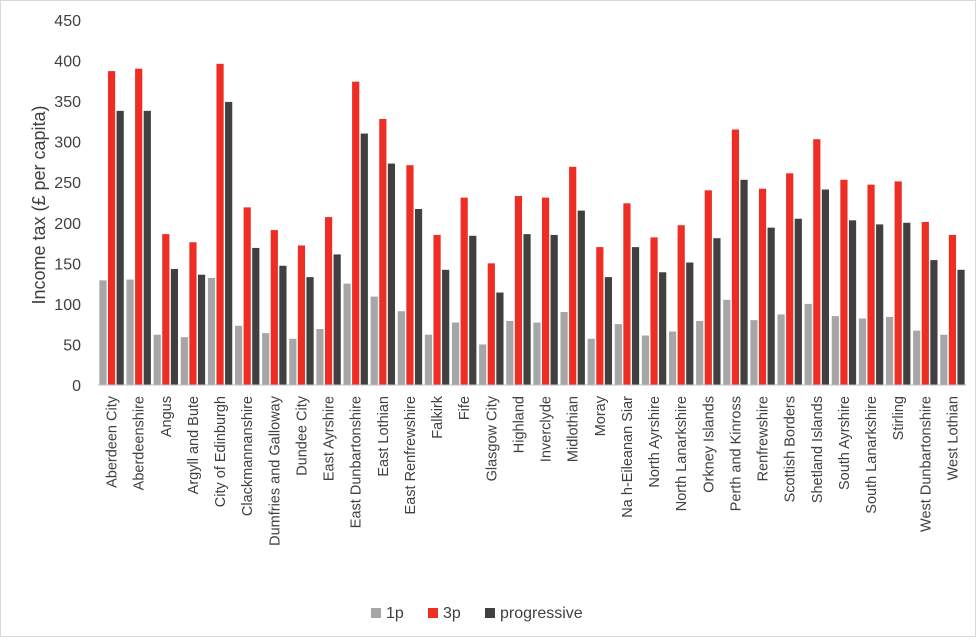 The height and width of the screenshot is (641, 976). What do you see at coordinates (76, 386) in the screenshot?
I see `y-tick-label: 0` at bounding box center [76, 386].